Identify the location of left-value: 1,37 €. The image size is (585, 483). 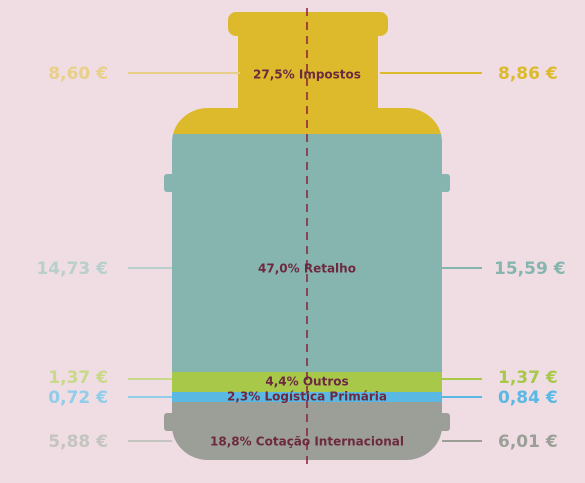
(78, 378).